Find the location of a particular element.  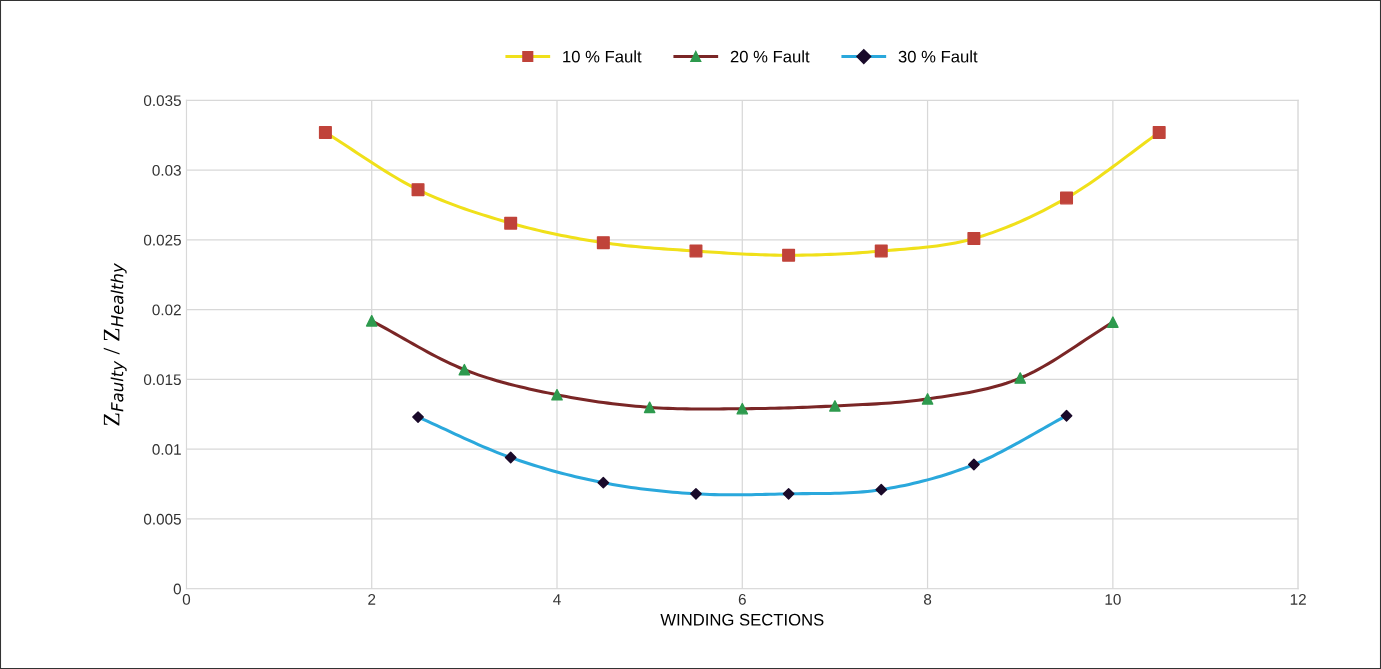

y-tick-label: 0.015 is located at coordinates (162, 380).